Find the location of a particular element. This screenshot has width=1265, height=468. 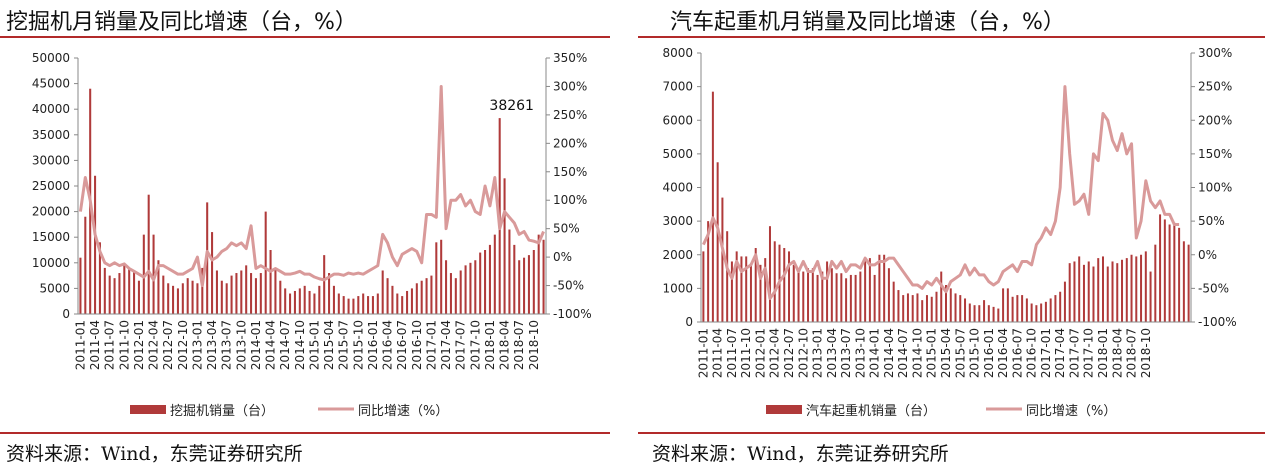

title-rule is located at coordinates (951, 37).